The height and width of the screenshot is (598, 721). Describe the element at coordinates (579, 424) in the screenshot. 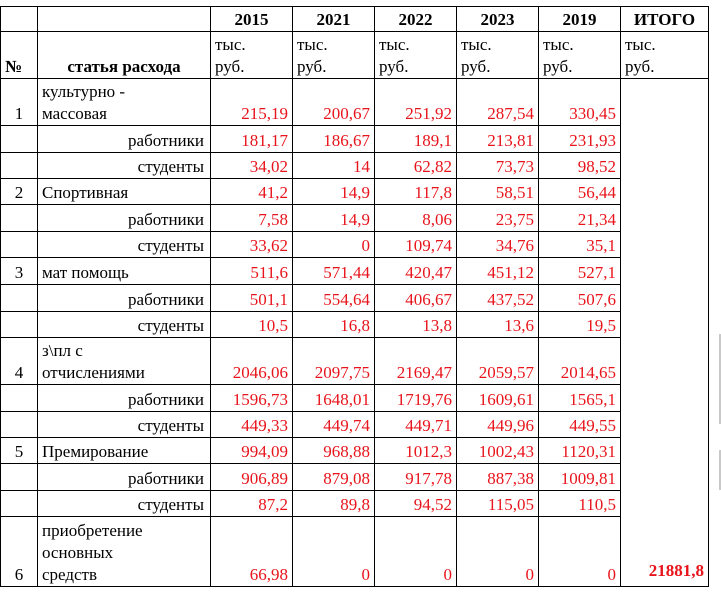

I see `value-cell: 449,55` at that location.